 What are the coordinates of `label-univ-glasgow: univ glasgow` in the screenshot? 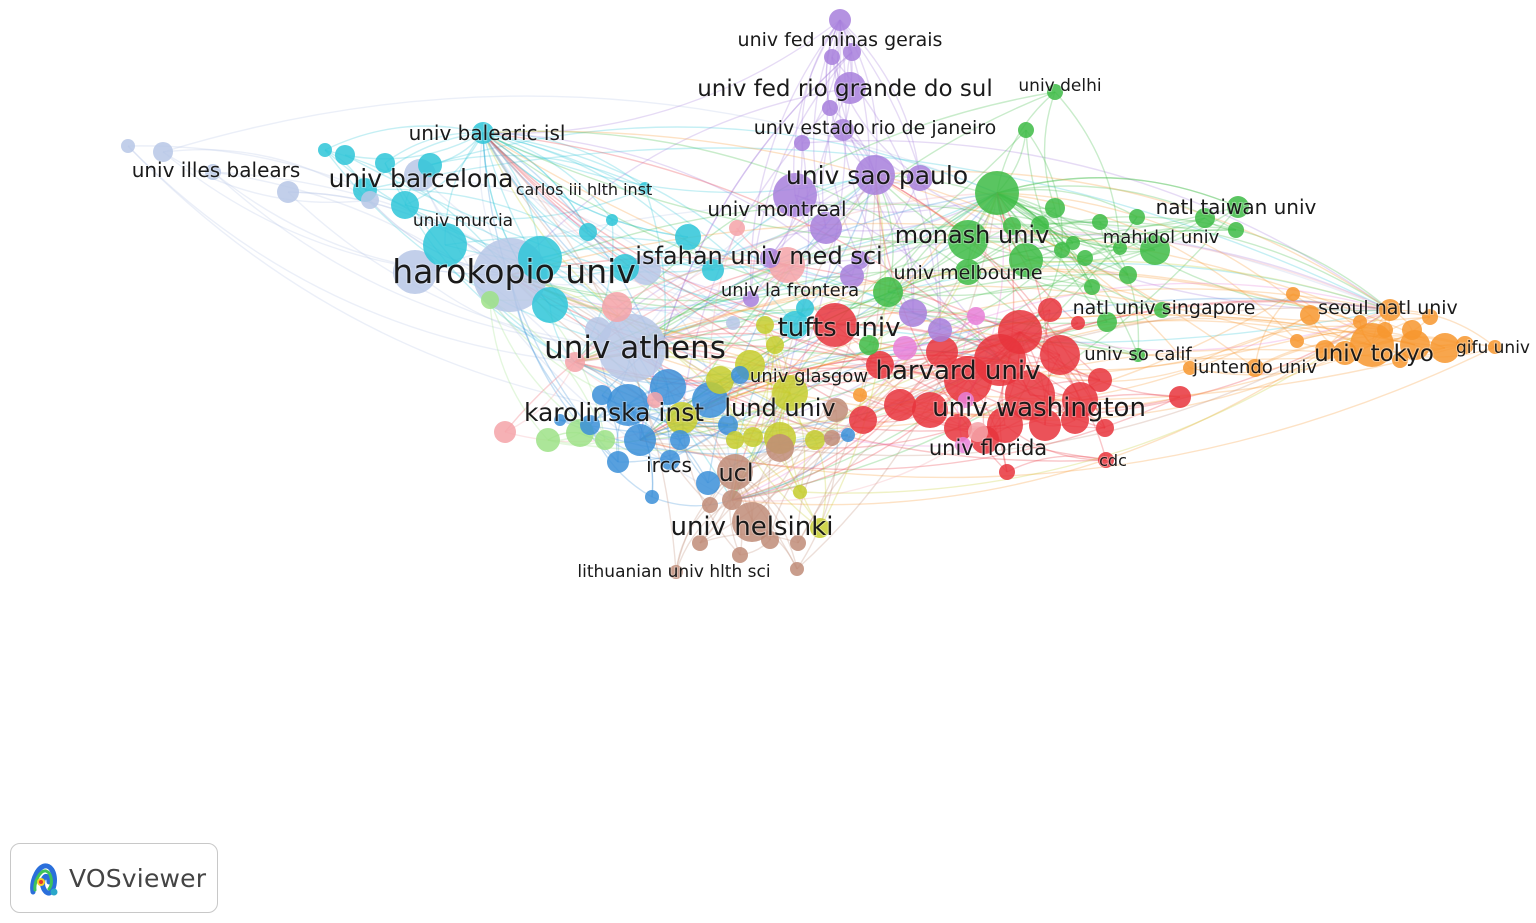 It's located at (809, 376).